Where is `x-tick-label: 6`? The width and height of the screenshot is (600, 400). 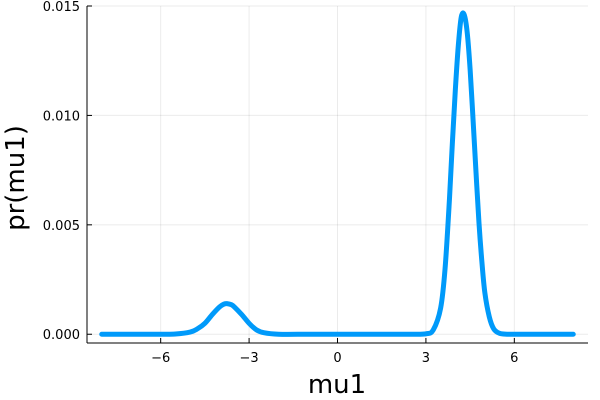 x-tick-label: 6 is located at coordinates (514, 358).